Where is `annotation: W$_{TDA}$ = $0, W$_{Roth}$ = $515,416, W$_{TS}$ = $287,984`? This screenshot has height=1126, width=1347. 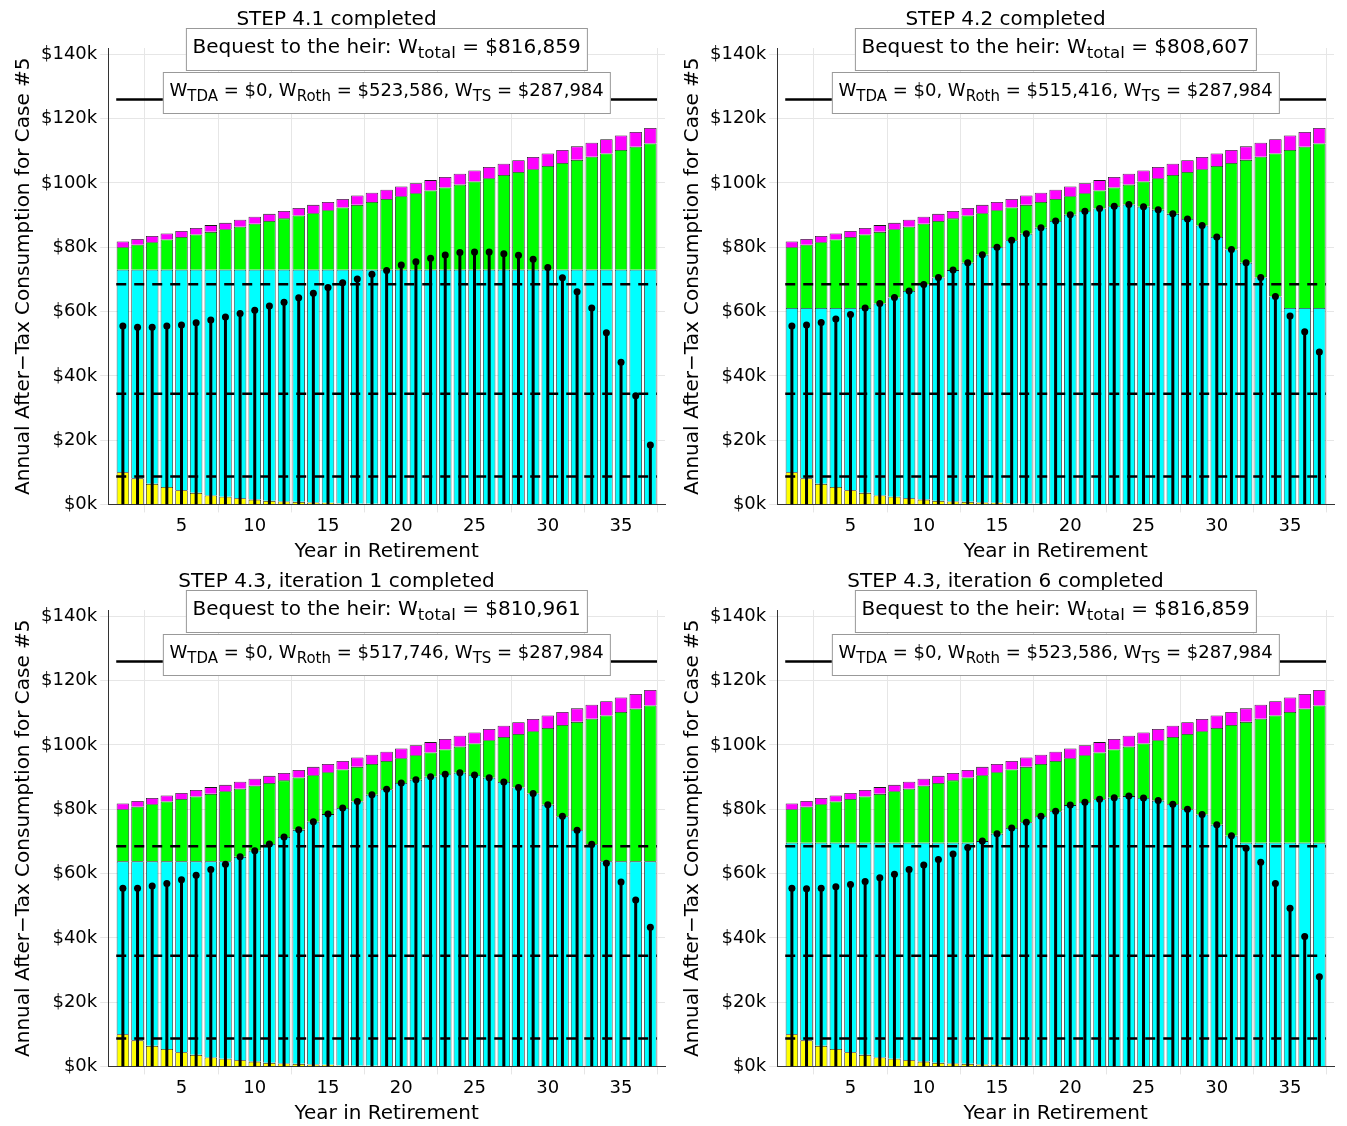
annotation: W$_{TDA}$ = $0, W$_{Roth}$ = $515,416, W$_{TS}$ = $287,984 is located at coordinates (1055, 93).